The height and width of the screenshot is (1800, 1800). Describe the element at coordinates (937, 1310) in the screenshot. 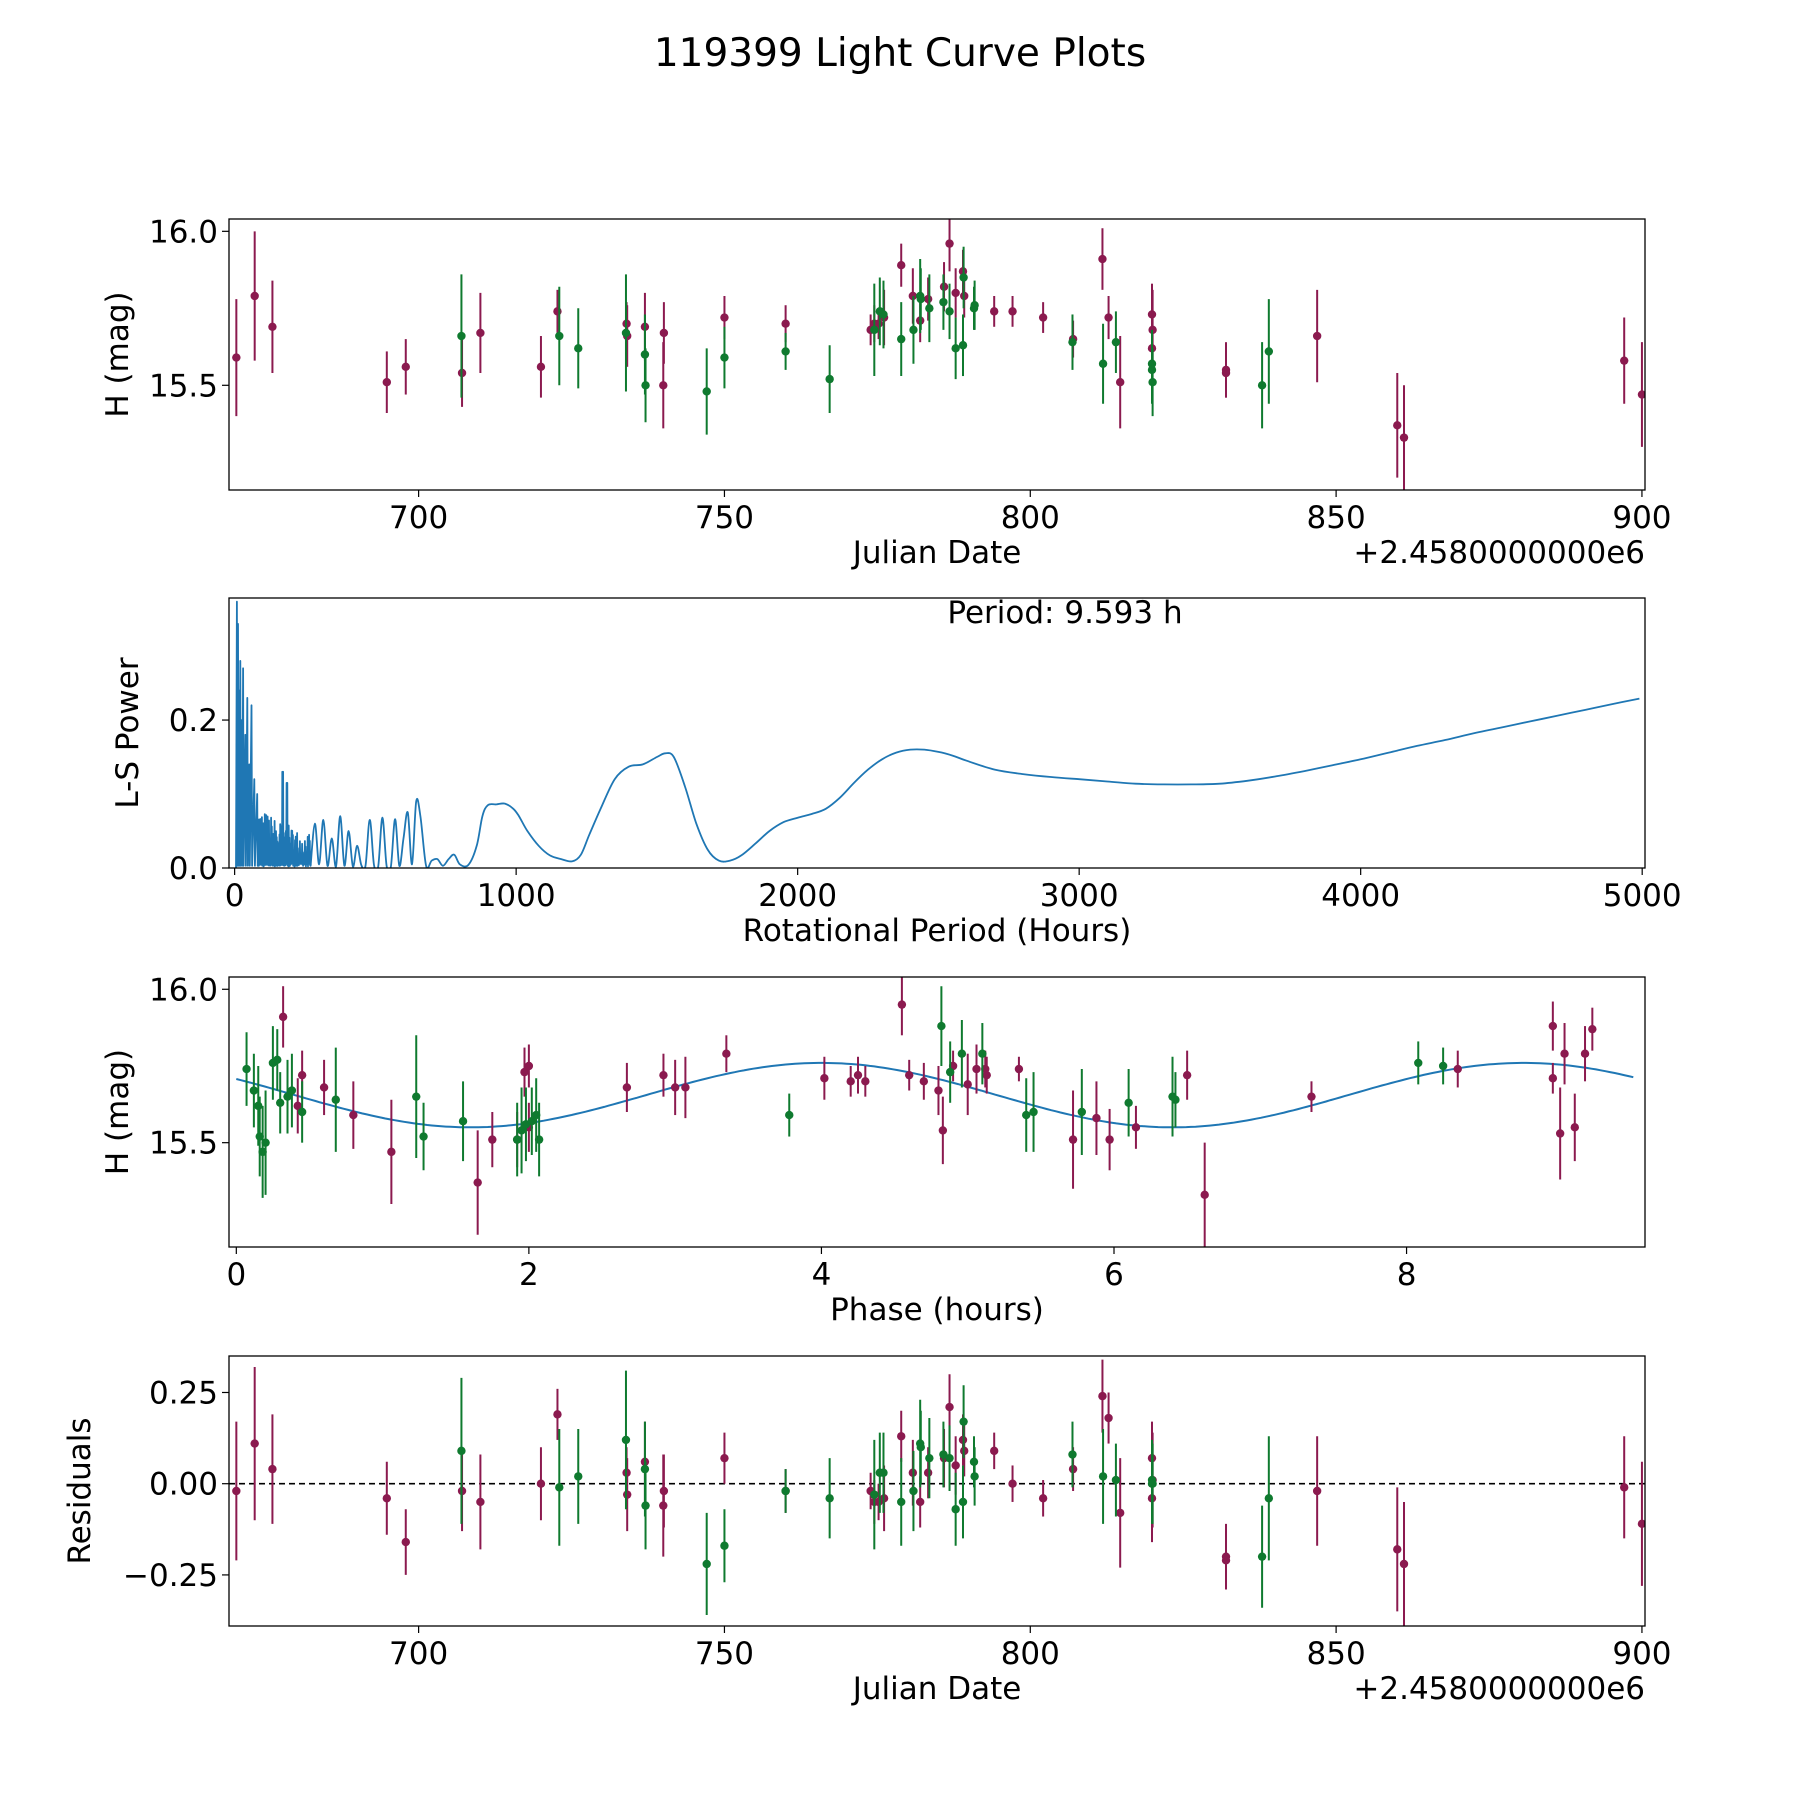

I see `x-axis-label: Phase (hours)` at that location.